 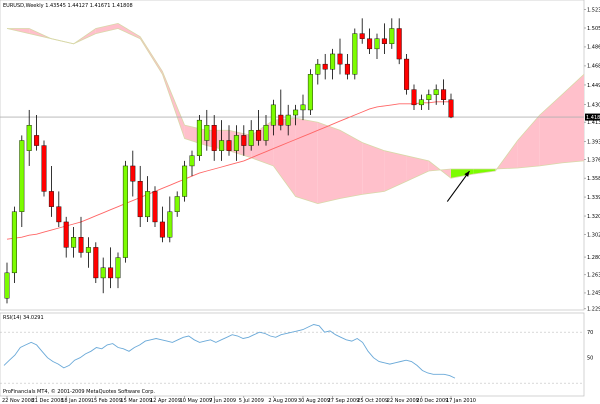 I want to click on rsi-line-layer, so click(x=229, y=351).